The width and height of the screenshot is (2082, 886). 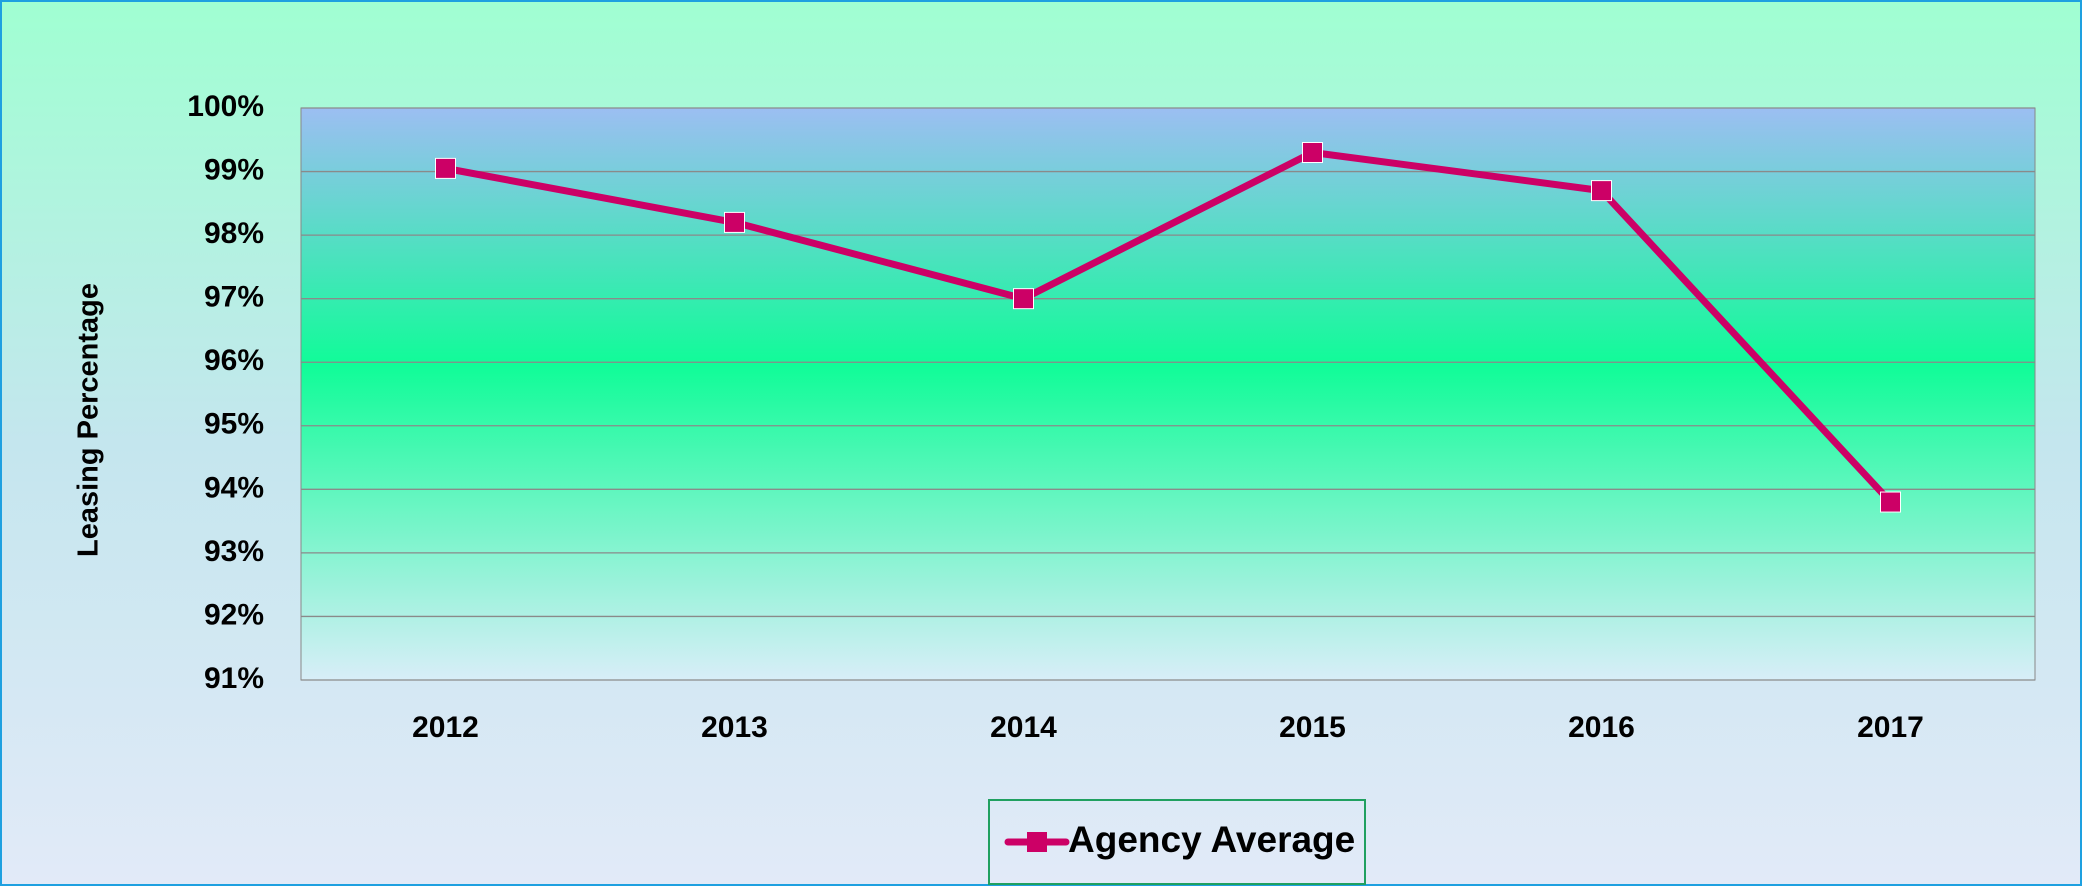 I want to click on y-tick-label: 95%, so click(x=234, y=424).